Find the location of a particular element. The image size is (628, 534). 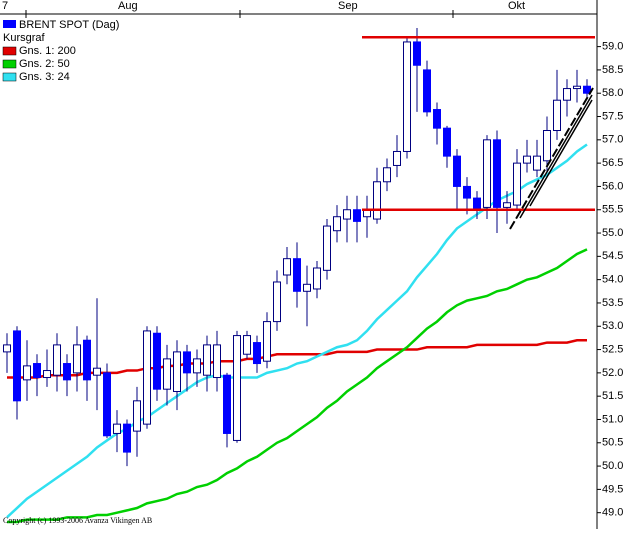

y-tick-label: 49.5 is located at coordinates (612, 489).